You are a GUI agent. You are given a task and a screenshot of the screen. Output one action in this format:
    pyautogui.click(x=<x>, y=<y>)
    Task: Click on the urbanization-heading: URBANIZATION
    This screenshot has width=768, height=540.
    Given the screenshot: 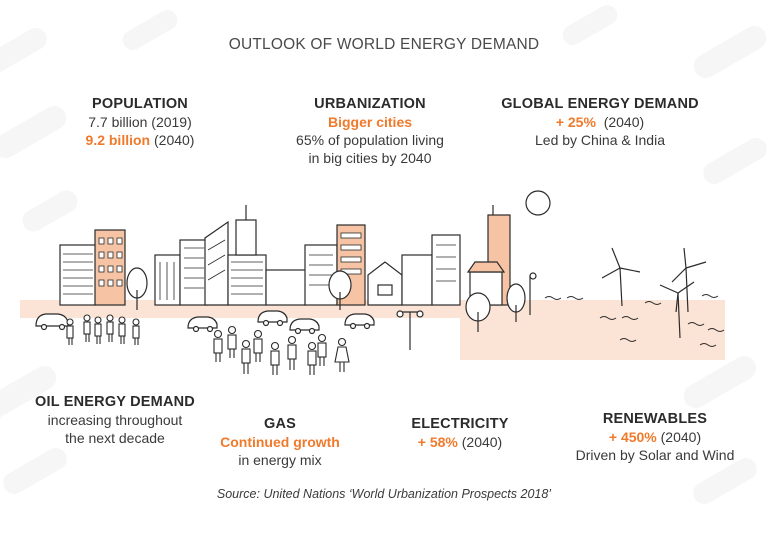 What is the action you would take?
    pyautogui.click(x=370, y=104)
    